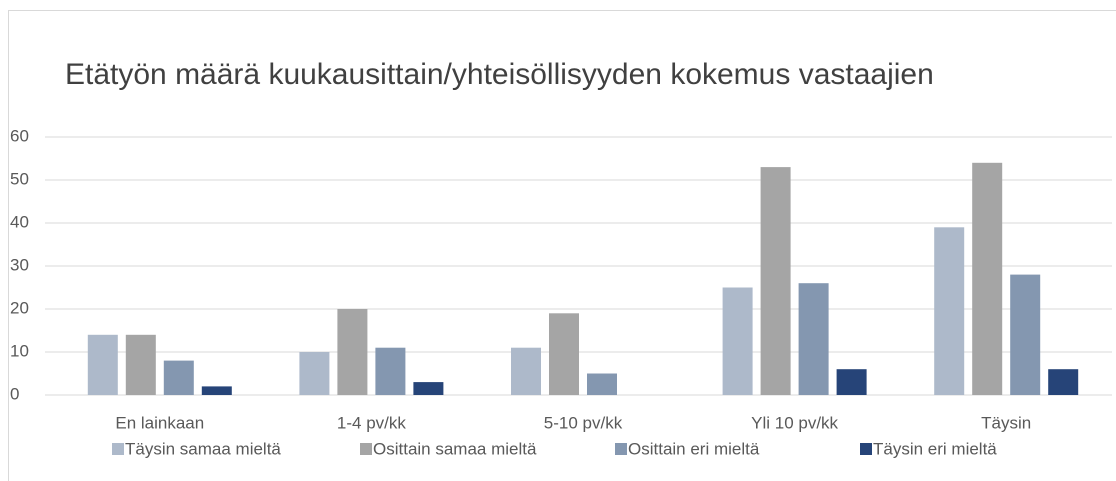  Describe the element at coordinates (19, 221) in the screenshot. I see `y-tick-label: 40` at that location.